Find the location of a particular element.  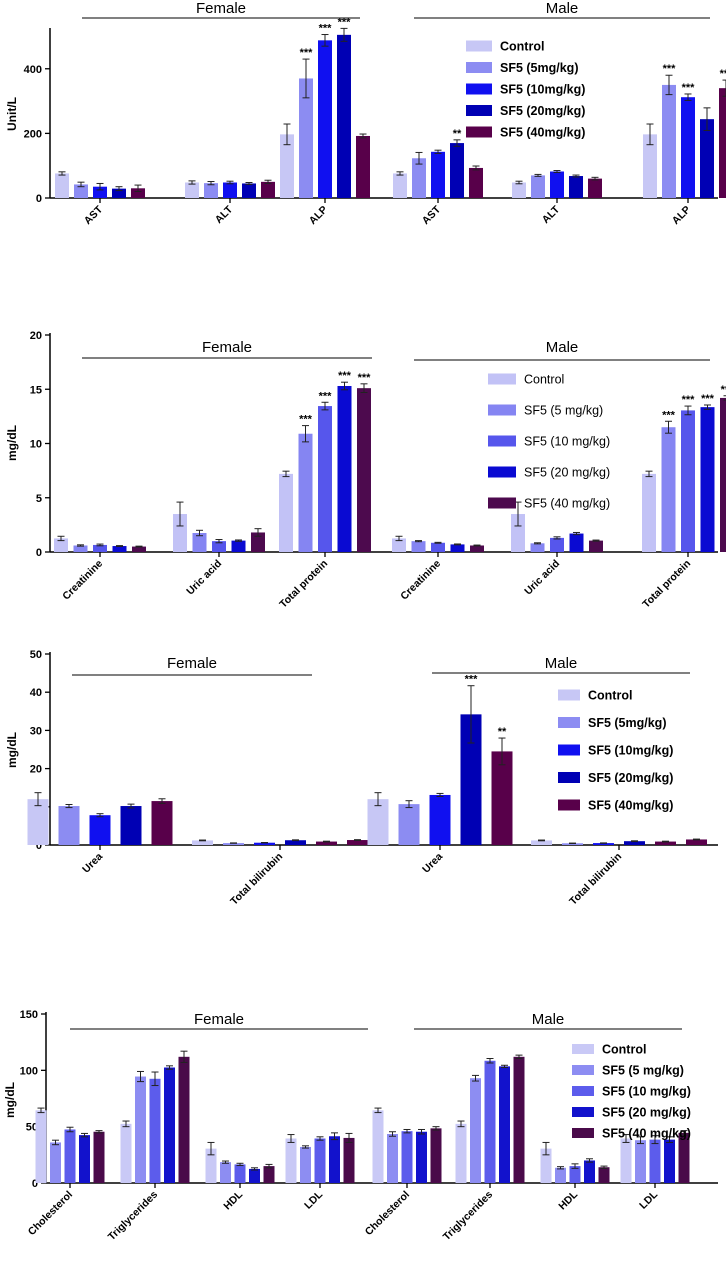

y-axis-title: Unit/L is located at coordinates (12, 114).